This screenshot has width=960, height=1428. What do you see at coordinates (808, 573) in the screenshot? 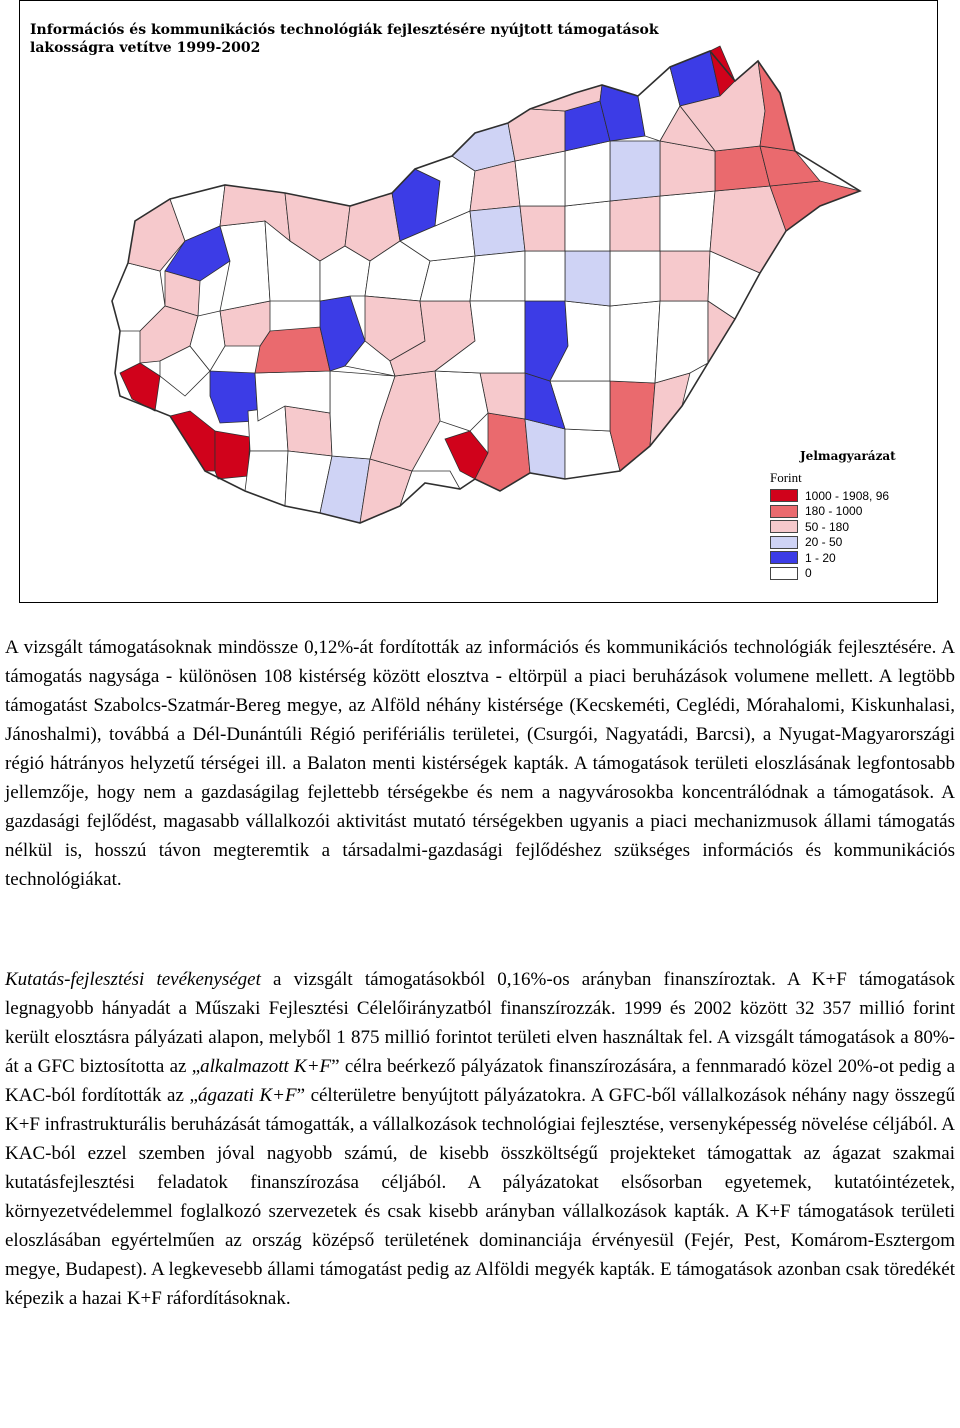
I see `legend-label: 0` at bounding box center [808, 573].